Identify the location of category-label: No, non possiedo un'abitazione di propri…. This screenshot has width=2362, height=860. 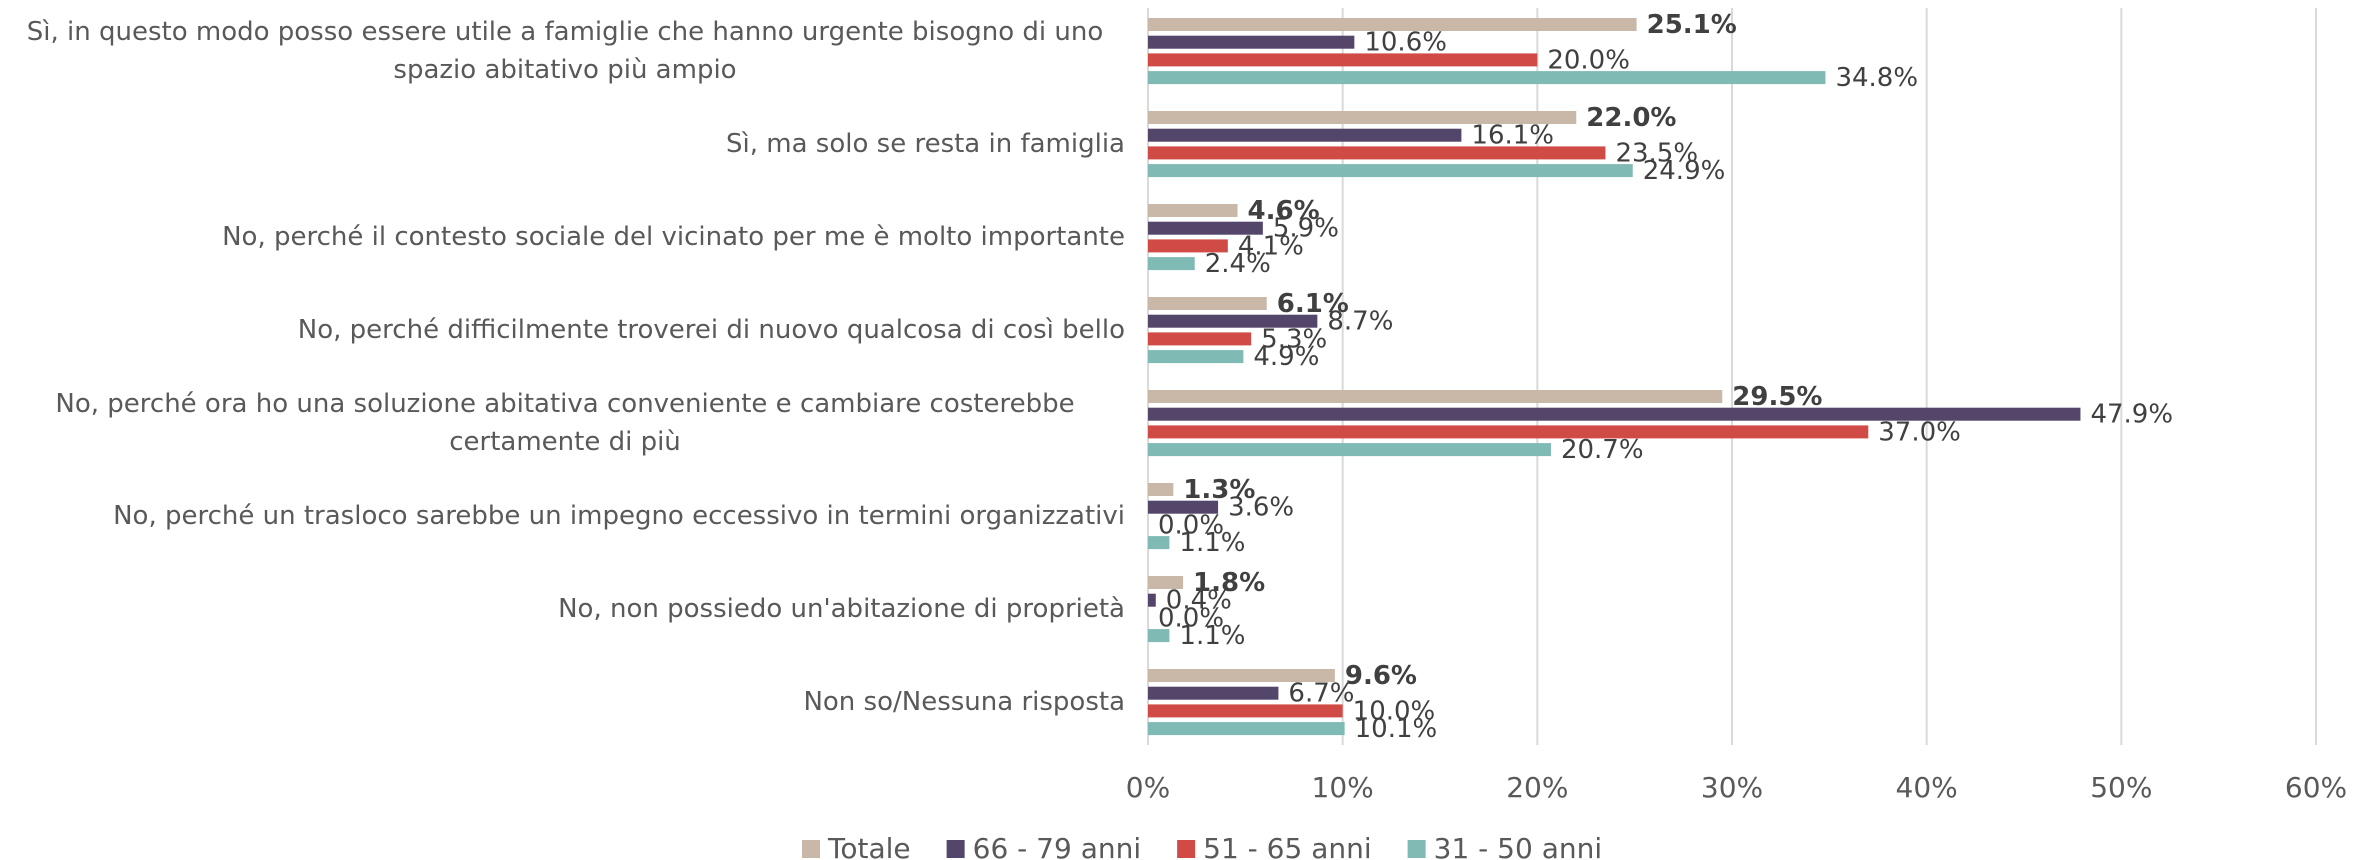
(841, 609).